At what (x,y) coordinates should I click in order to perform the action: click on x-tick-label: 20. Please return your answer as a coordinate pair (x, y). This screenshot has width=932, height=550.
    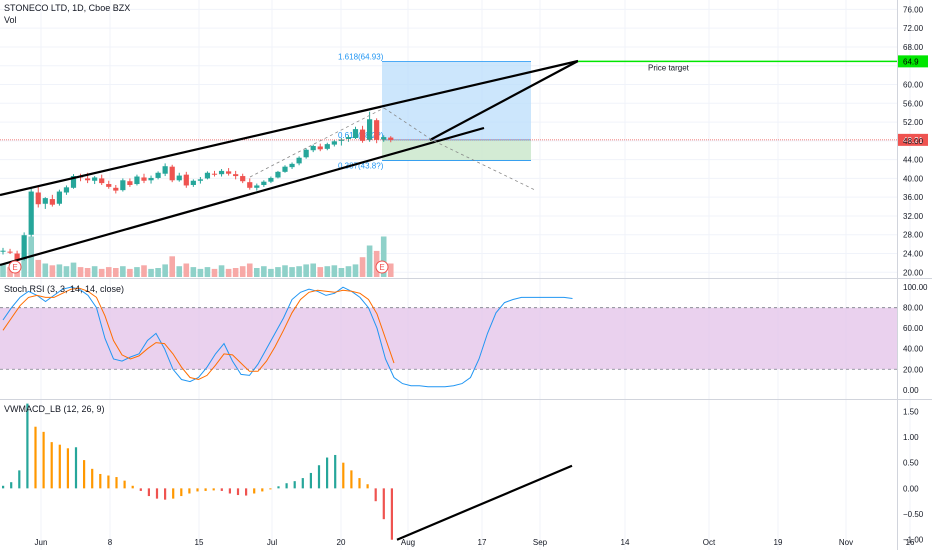
    Looking at the image, I should click on (341, 542).